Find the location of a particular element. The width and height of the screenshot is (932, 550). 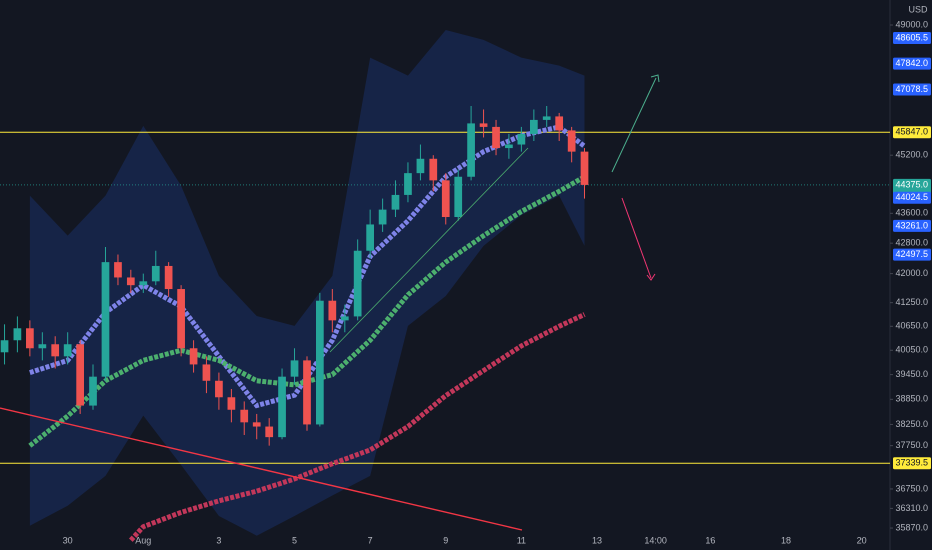

price-tag-label: 43261.0 is located at coordinates (911, 225).